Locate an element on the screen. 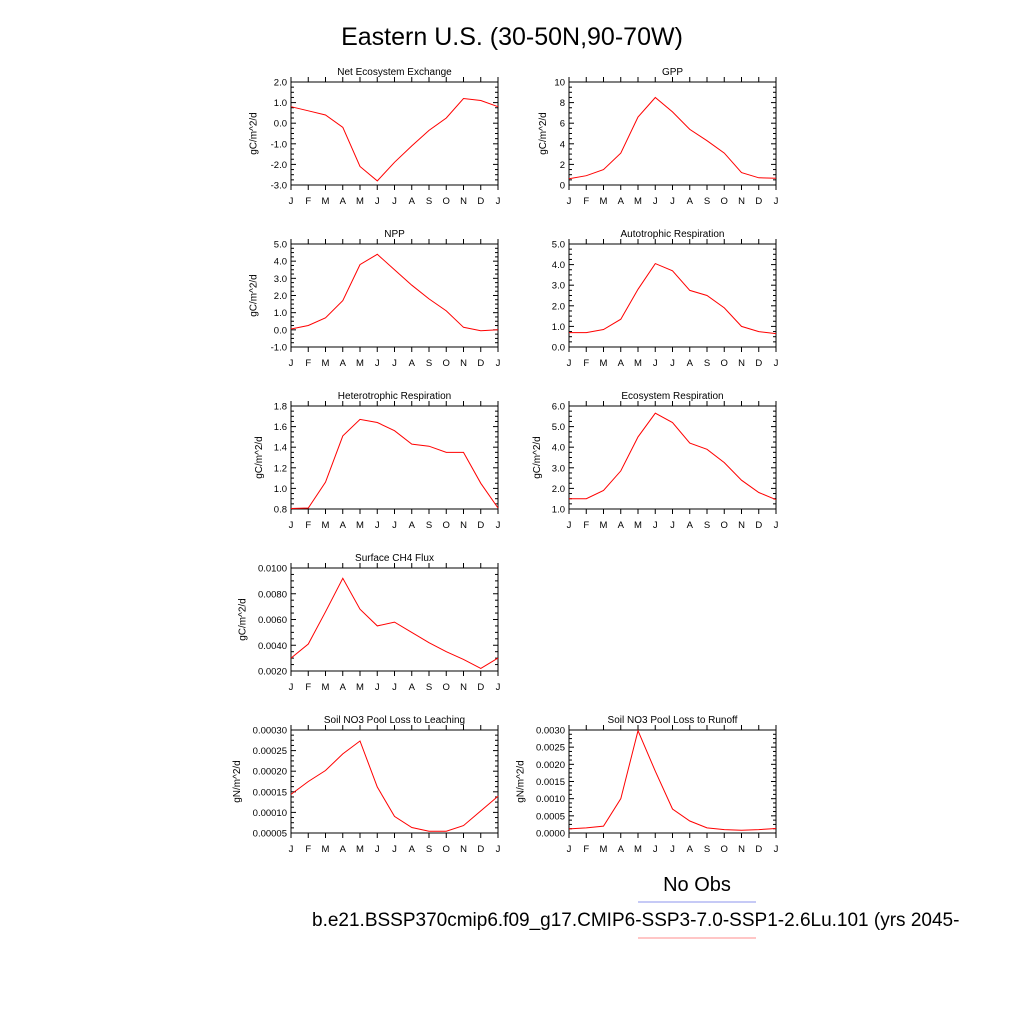  panel-title: NPP is located at coordinates (394, 234).